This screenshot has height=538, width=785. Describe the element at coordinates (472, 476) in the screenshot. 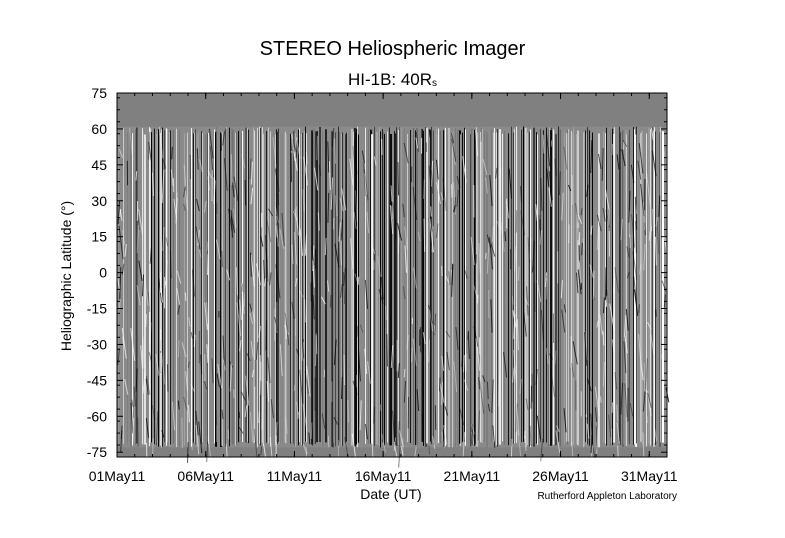

I see `x-tick-label: 21May11` at that location.